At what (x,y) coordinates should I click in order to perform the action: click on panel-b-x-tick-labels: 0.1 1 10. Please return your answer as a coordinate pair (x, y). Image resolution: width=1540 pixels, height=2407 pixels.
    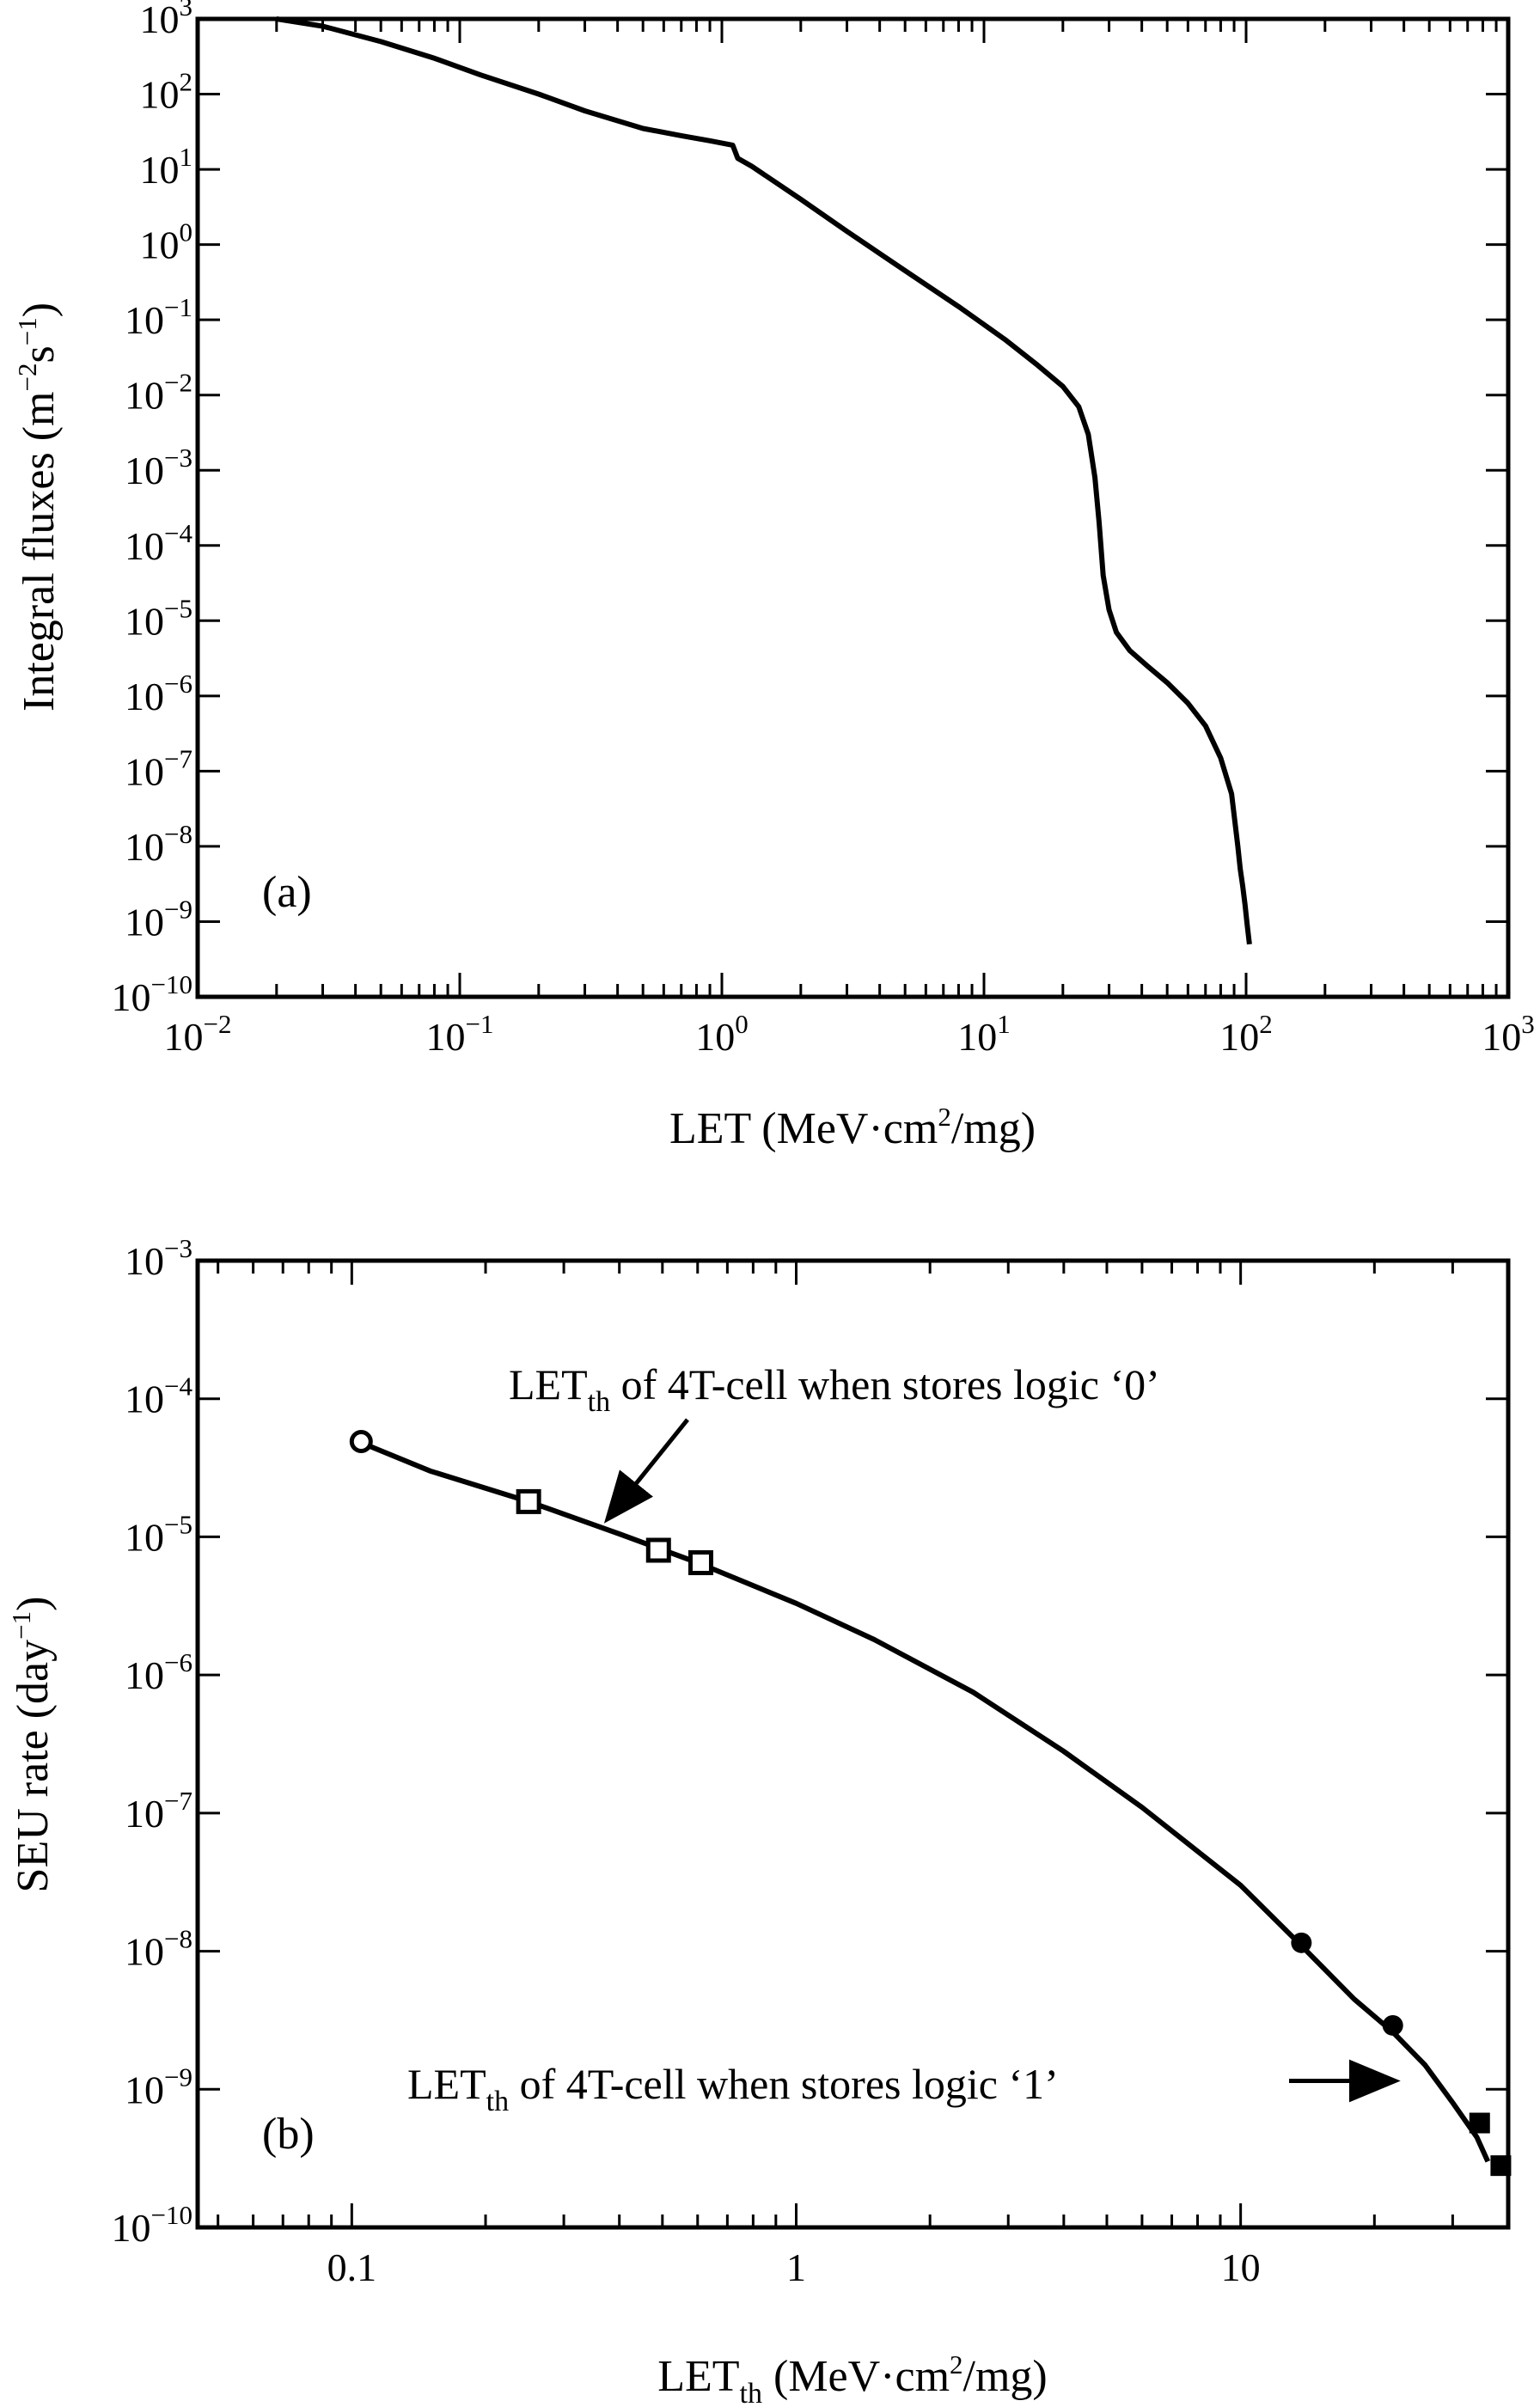
    Looking at the image, I should click on (794, 2267).